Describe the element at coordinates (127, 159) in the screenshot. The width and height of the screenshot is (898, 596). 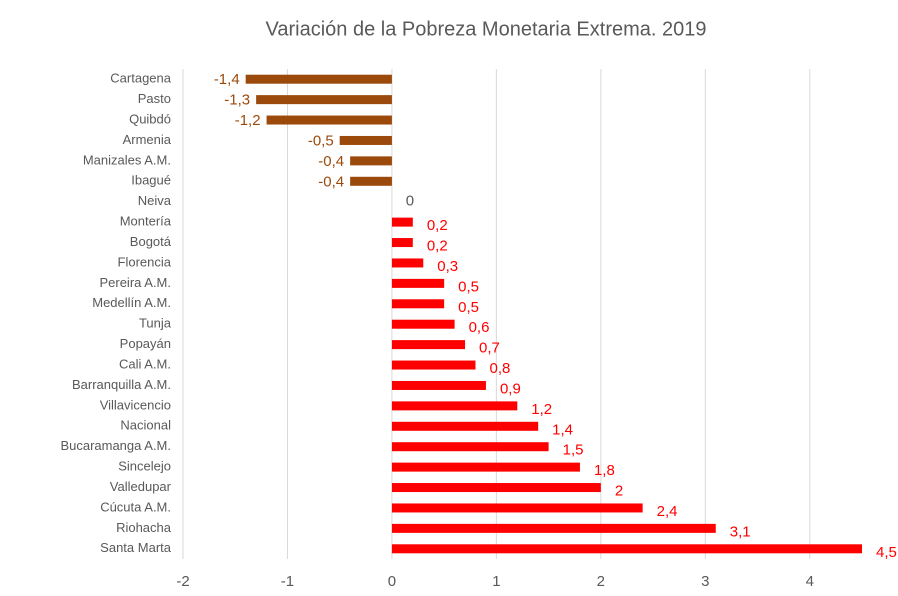
I see `y-tick-label: Manizales A.M.` at that location.